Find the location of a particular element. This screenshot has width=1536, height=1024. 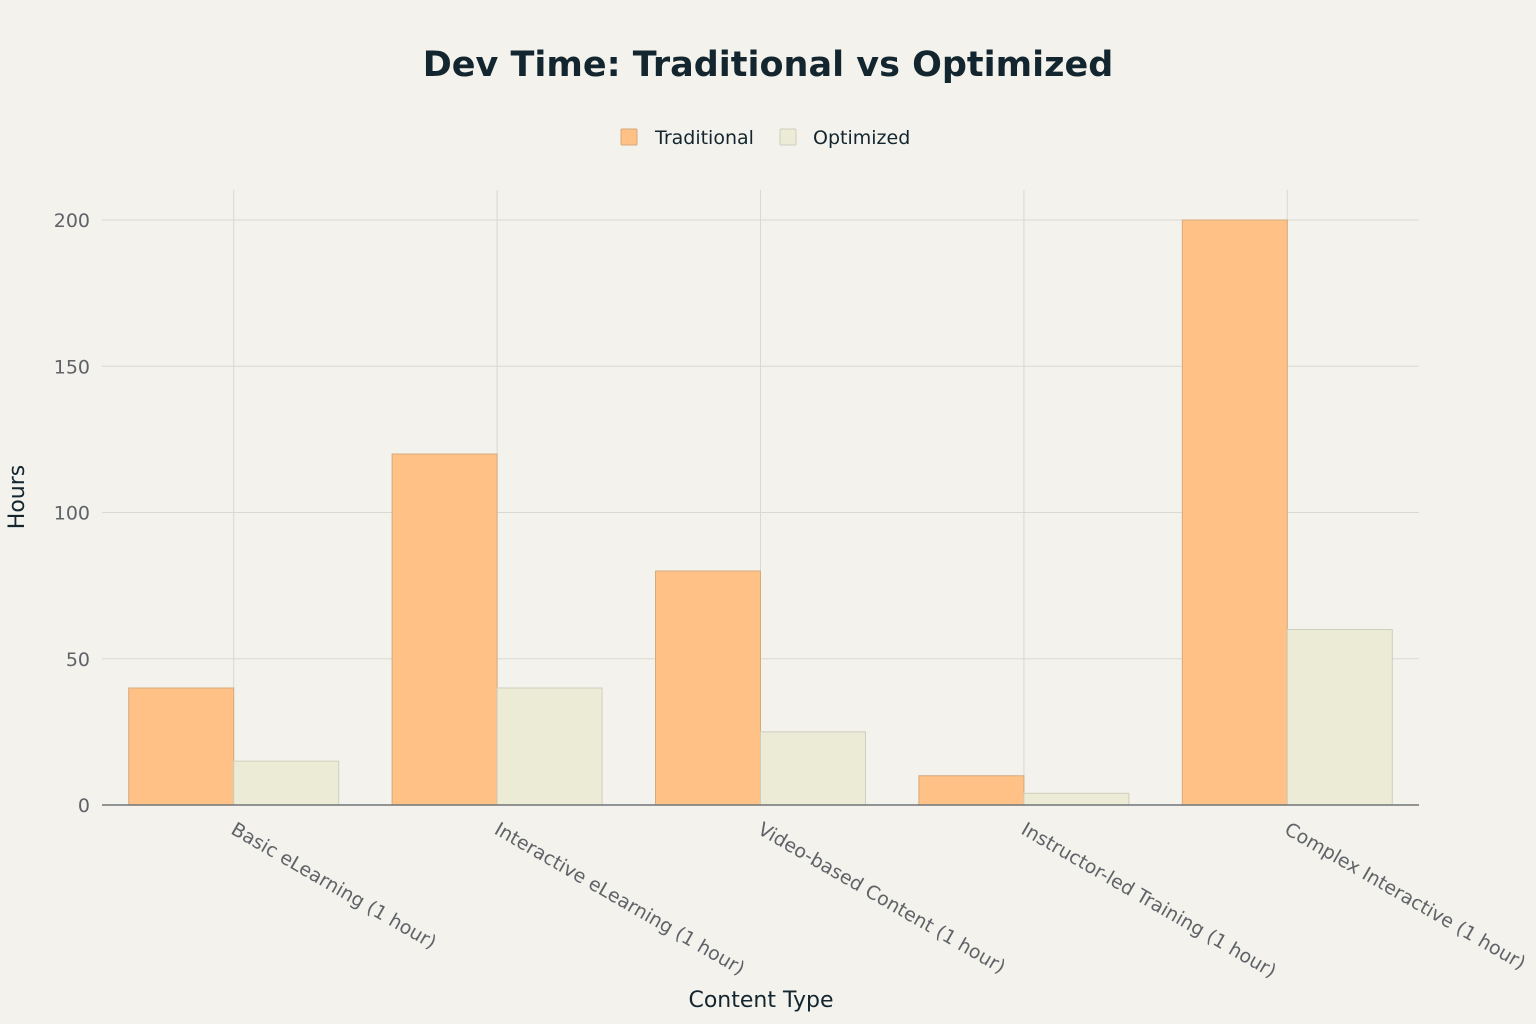

x-axis-title: Content Type is located at coordinates (760, 1000).